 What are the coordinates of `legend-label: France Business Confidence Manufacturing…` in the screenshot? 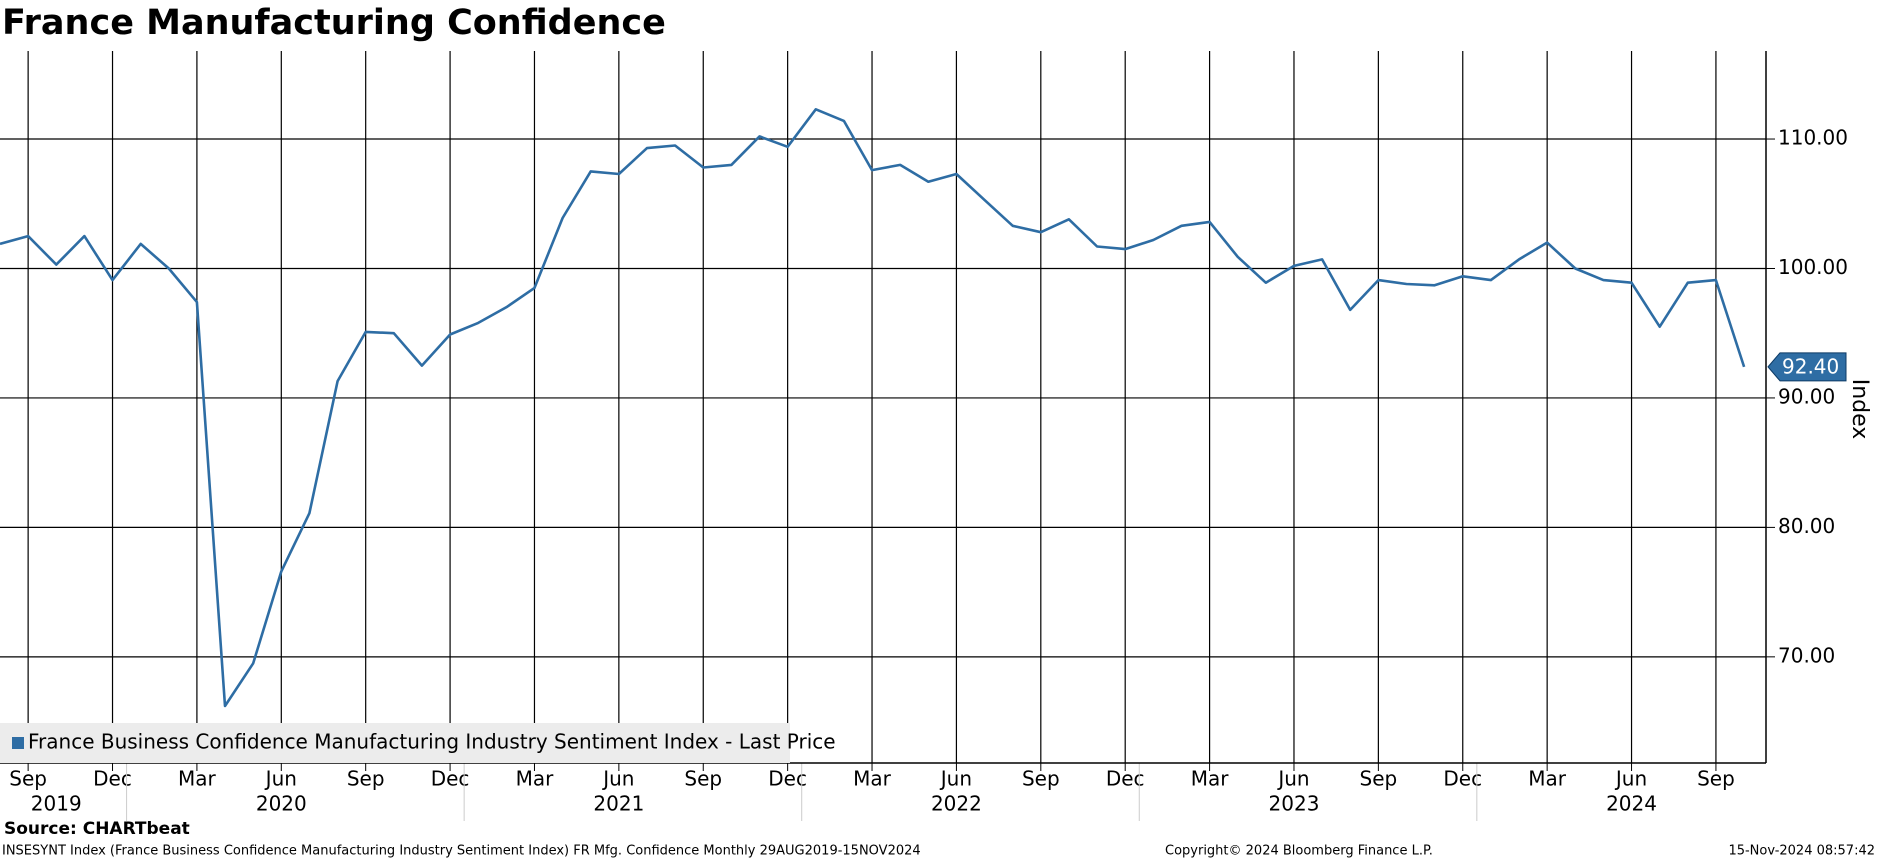 It's located at (432, 742).